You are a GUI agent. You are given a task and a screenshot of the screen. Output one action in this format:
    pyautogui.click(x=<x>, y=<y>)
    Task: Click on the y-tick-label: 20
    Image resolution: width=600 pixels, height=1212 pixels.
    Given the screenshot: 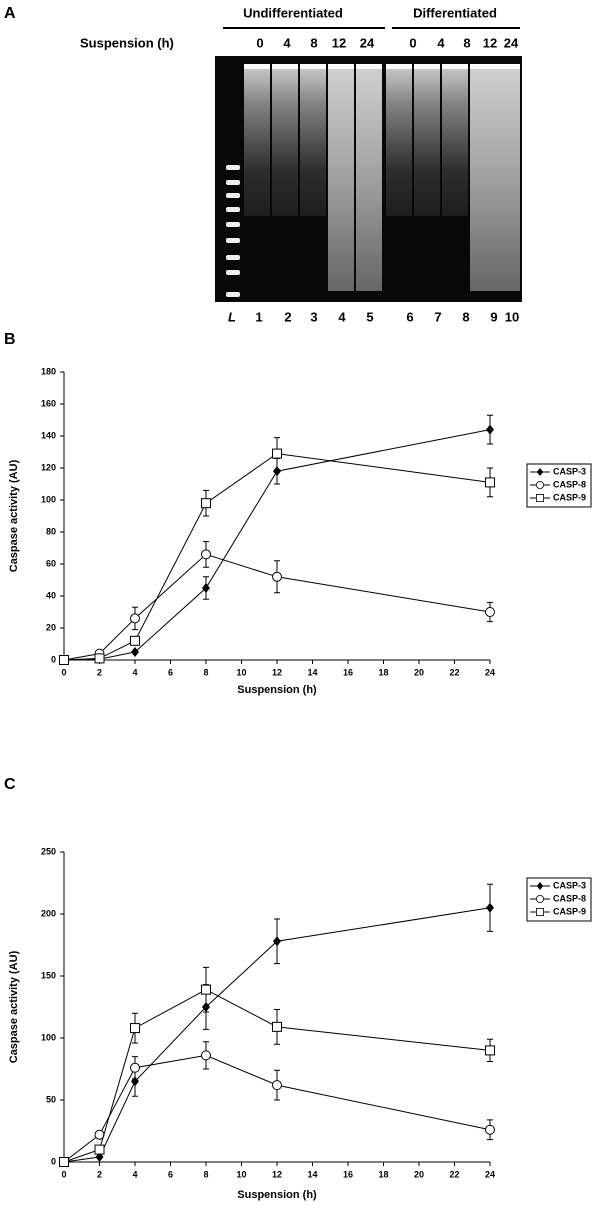 What is the action you would take?
    pyautogui.click(x=51, y=627)
    